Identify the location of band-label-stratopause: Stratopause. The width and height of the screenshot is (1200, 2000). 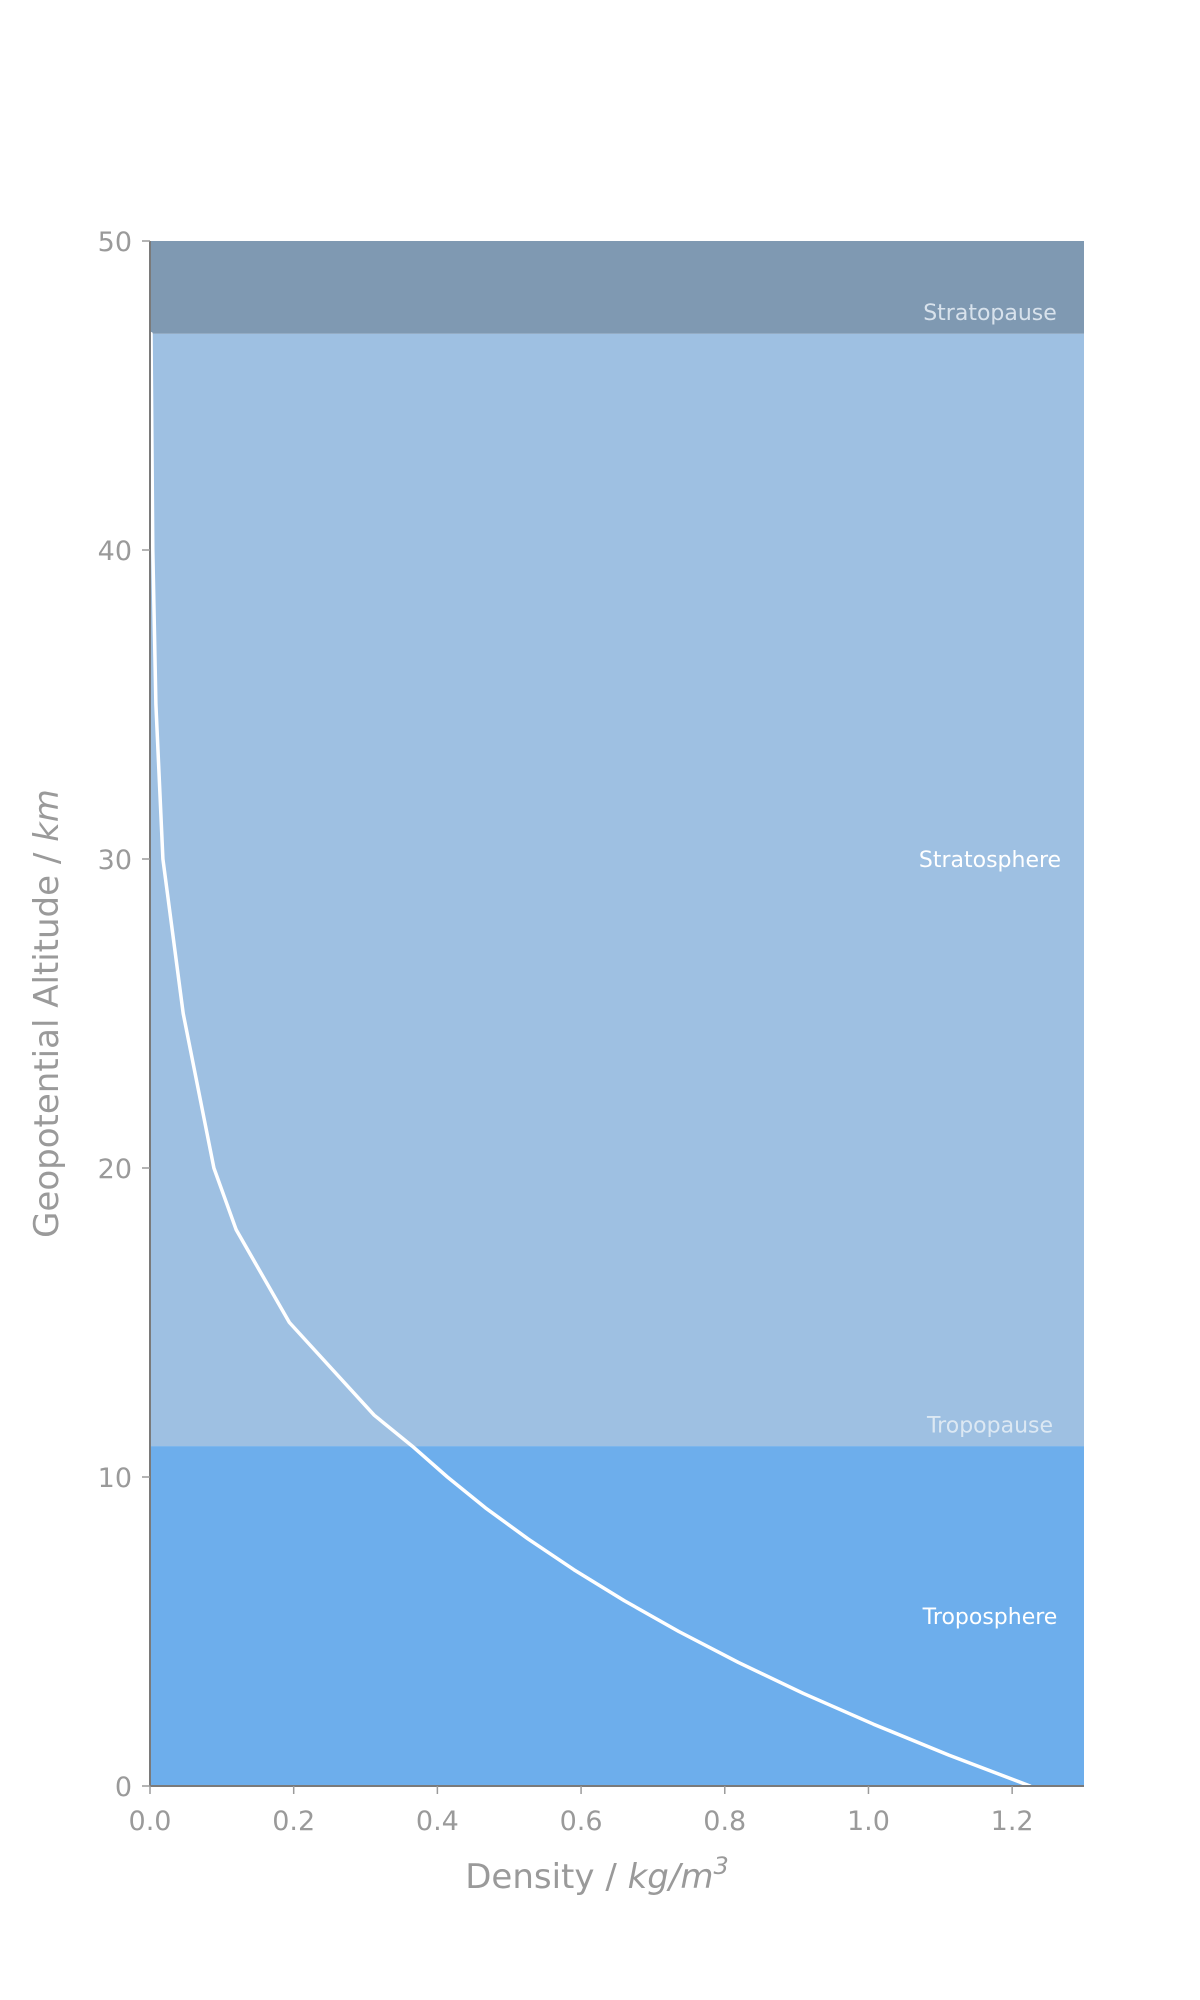
(990, 313).